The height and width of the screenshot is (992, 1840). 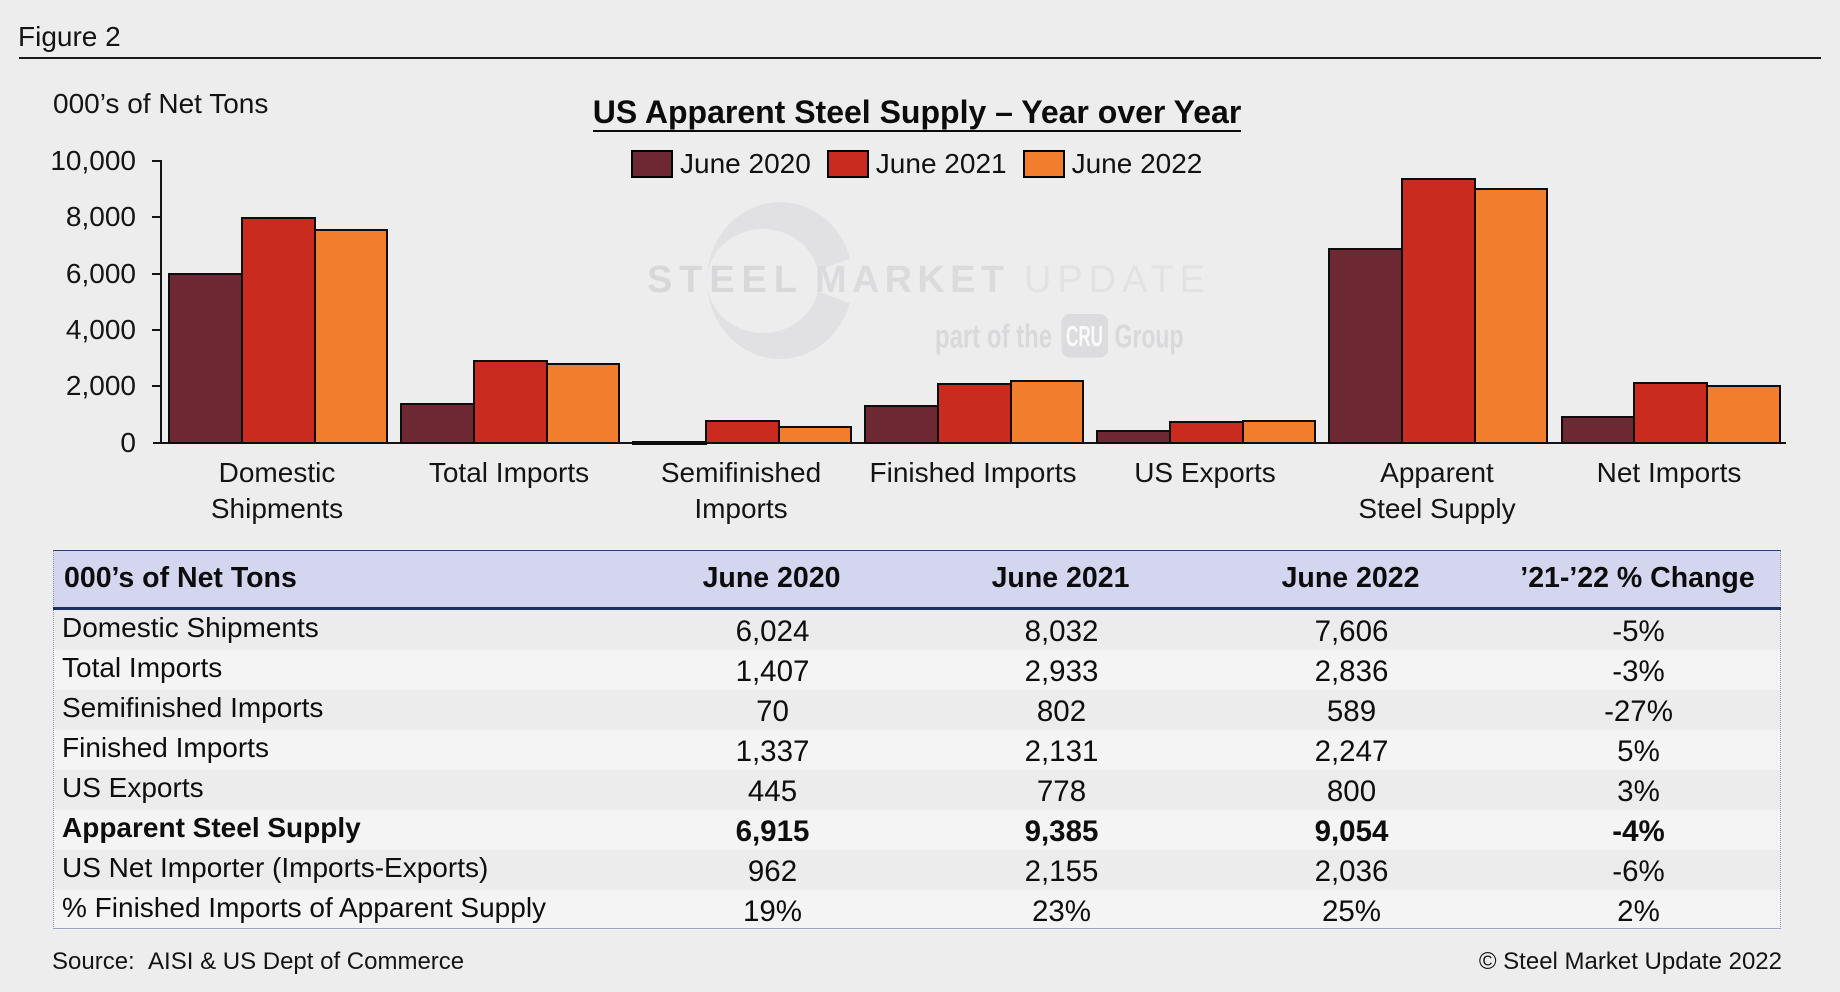 I want to click on svg-text: part of the, so click(x=993, y=336).